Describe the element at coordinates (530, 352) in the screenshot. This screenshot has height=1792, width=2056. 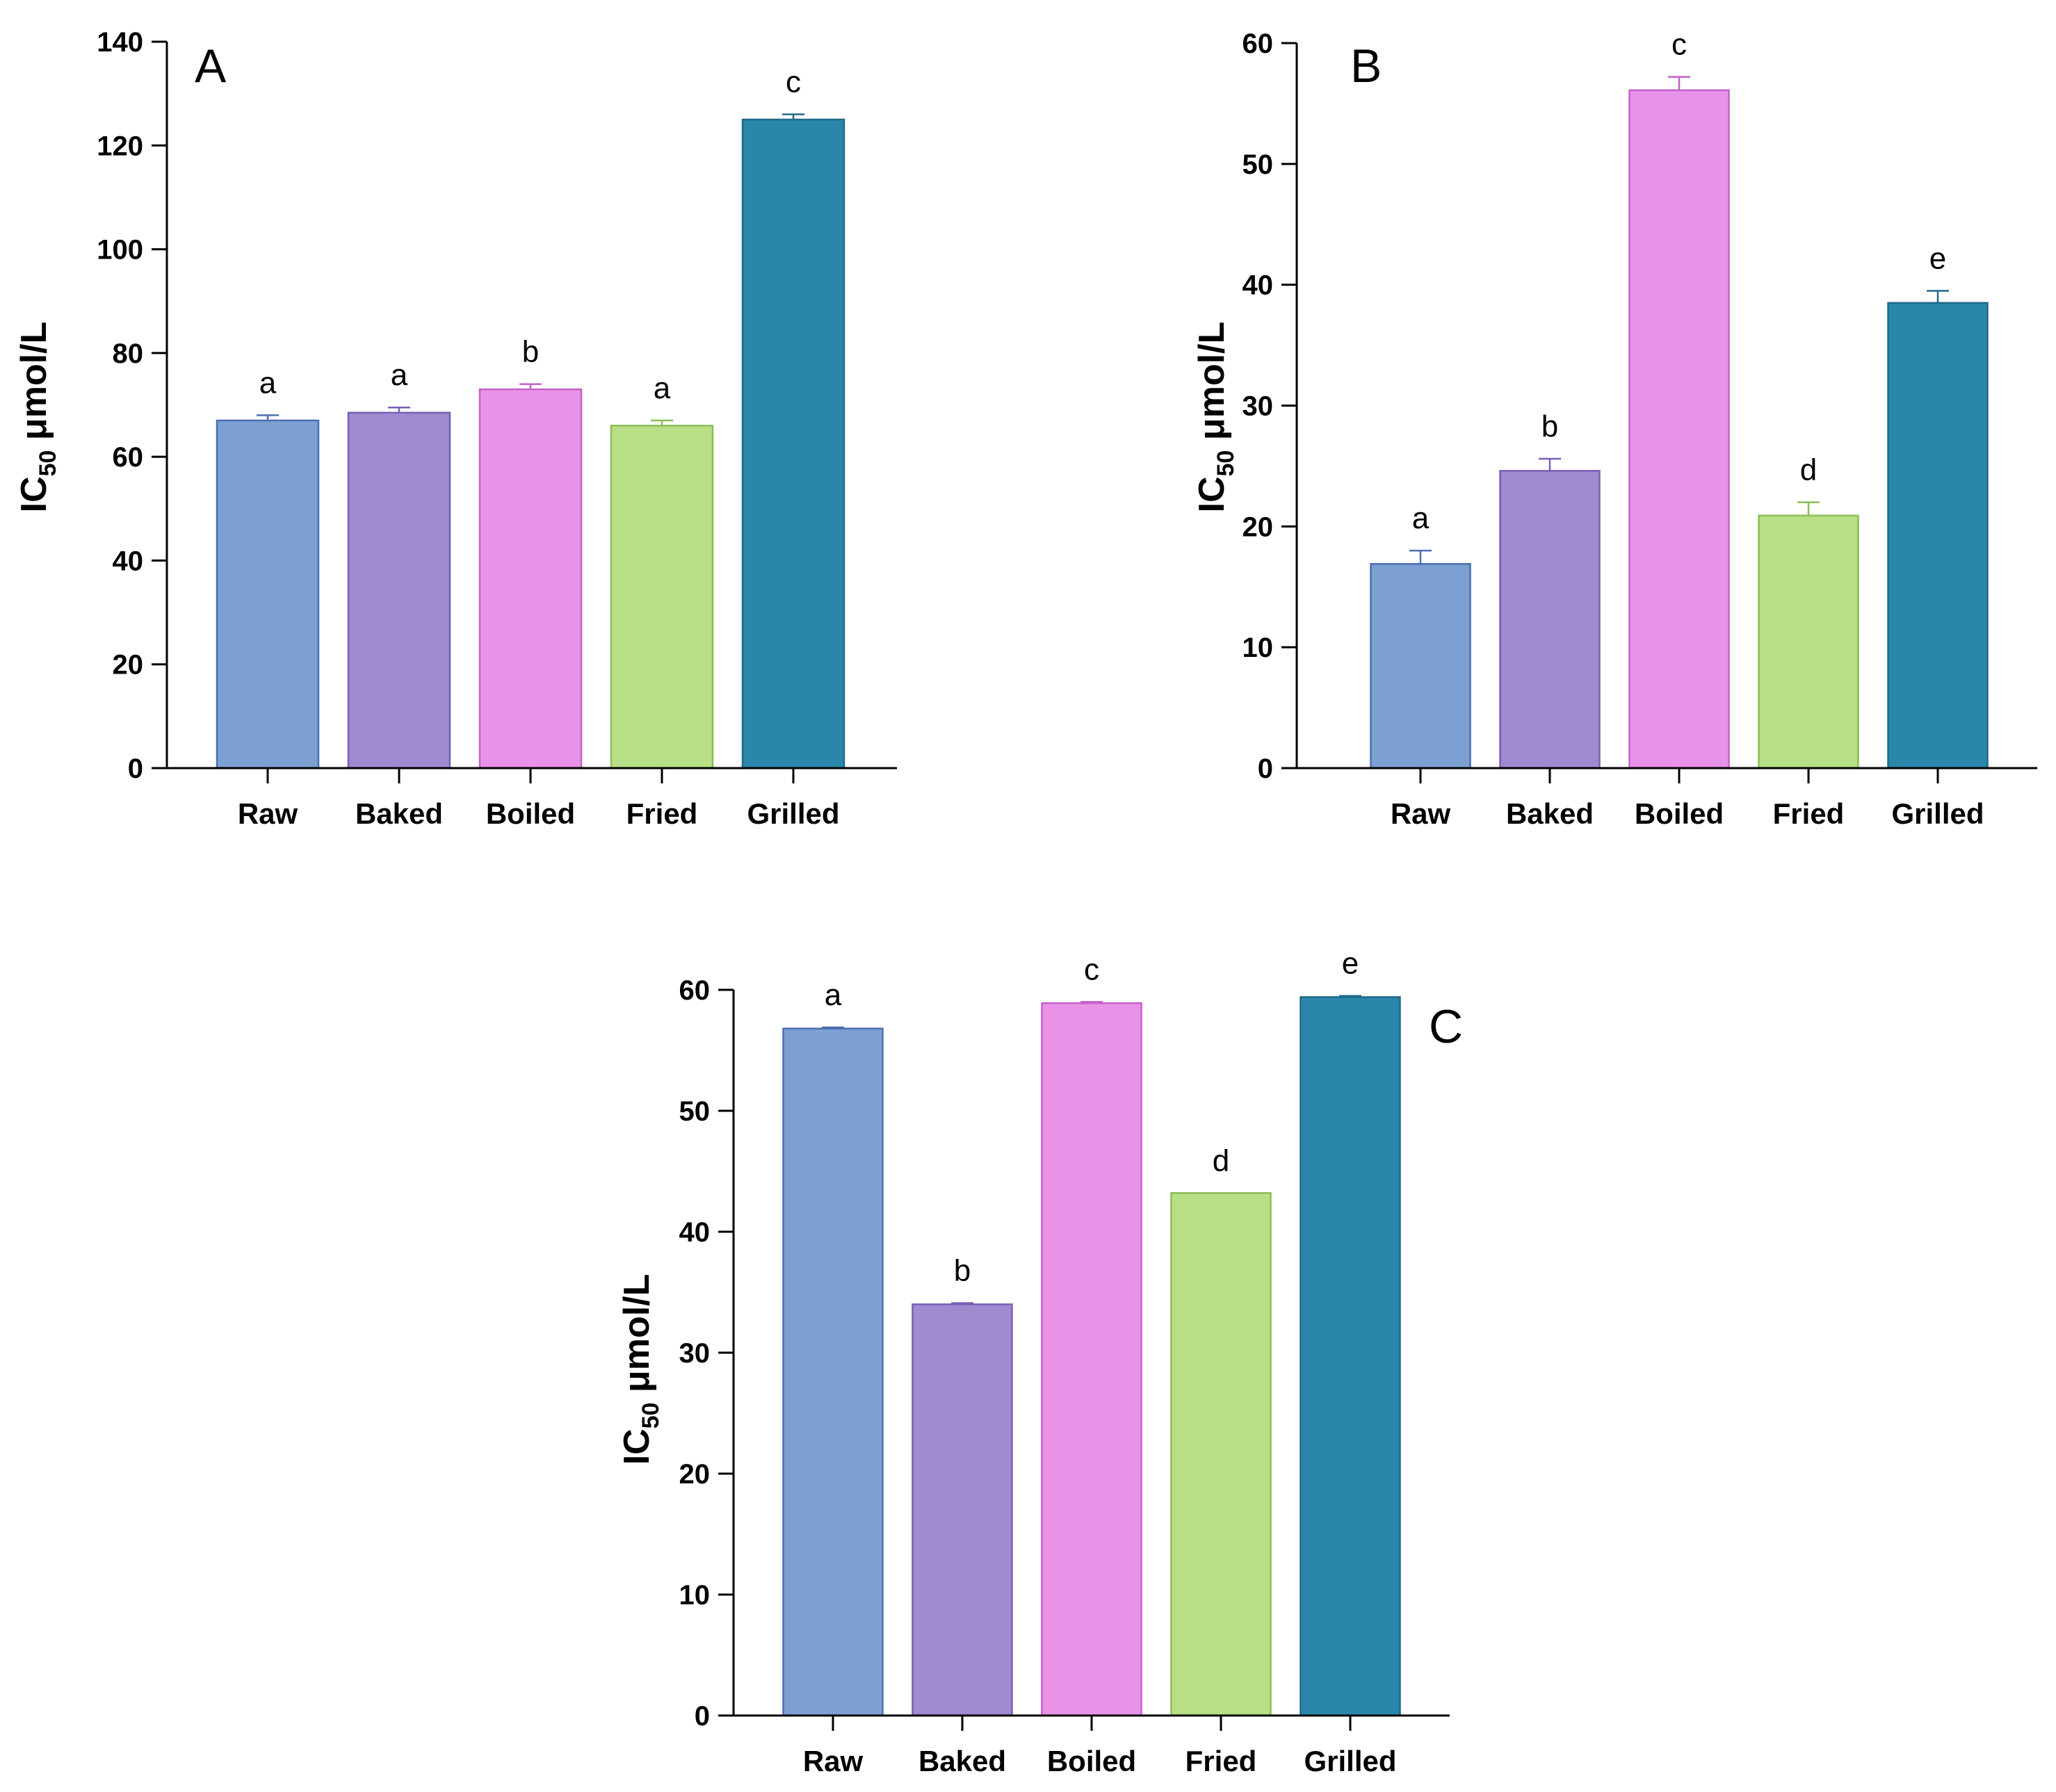
I see `significance-label-boiled: b` at that location.